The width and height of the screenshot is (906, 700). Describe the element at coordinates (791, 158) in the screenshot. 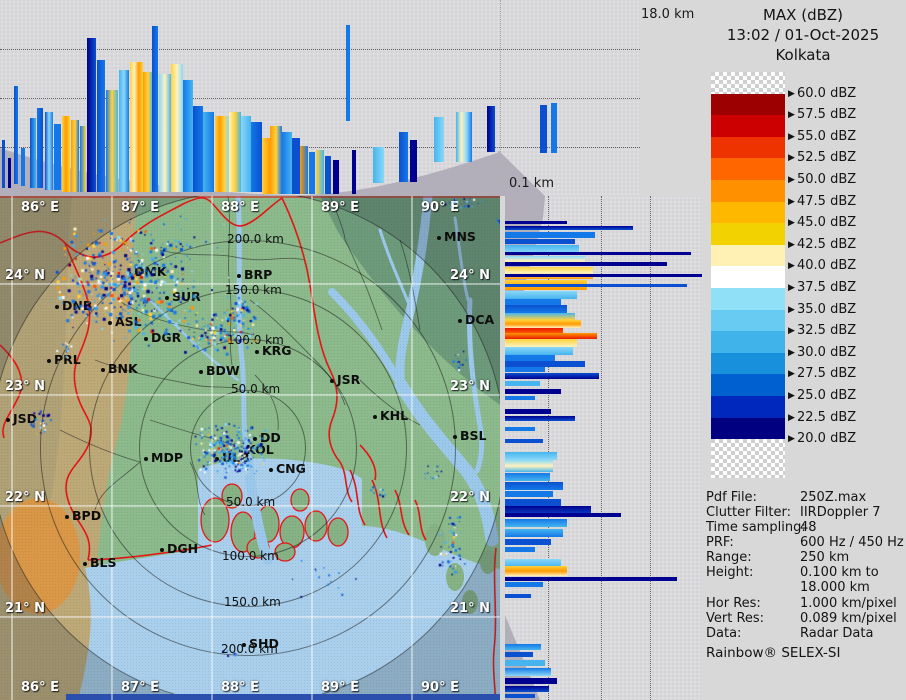

I see `legend-tick-arrow-3: ▶` at that location.